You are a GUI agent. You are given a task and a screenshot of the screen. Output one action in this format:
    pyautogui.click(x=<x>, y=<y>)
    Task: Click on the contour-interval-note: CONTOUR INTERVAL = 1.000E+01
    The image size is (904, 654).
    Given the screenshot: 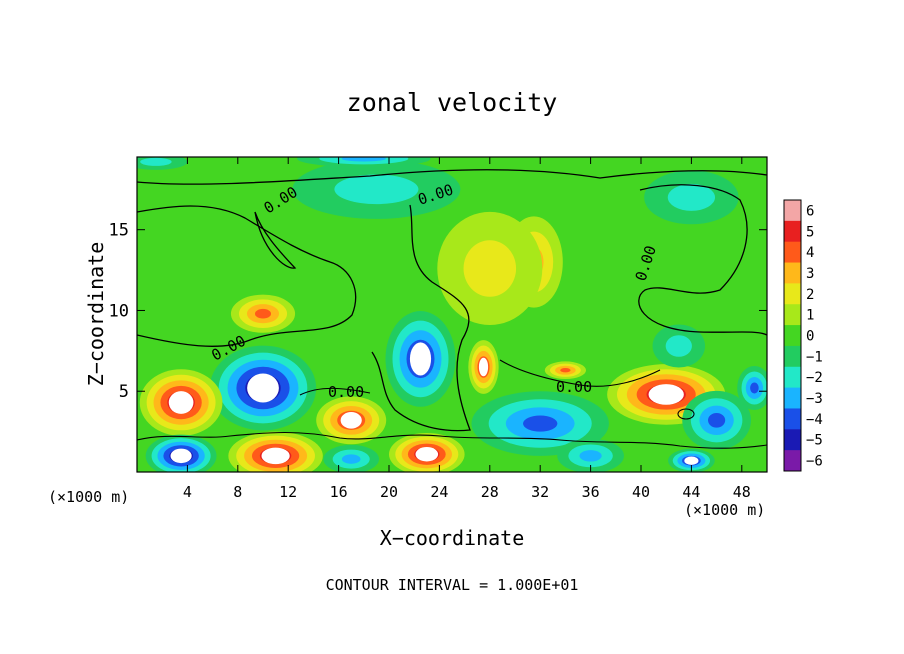 What is the action you would take?
    pyautogui.click(x=452, y=585)
    